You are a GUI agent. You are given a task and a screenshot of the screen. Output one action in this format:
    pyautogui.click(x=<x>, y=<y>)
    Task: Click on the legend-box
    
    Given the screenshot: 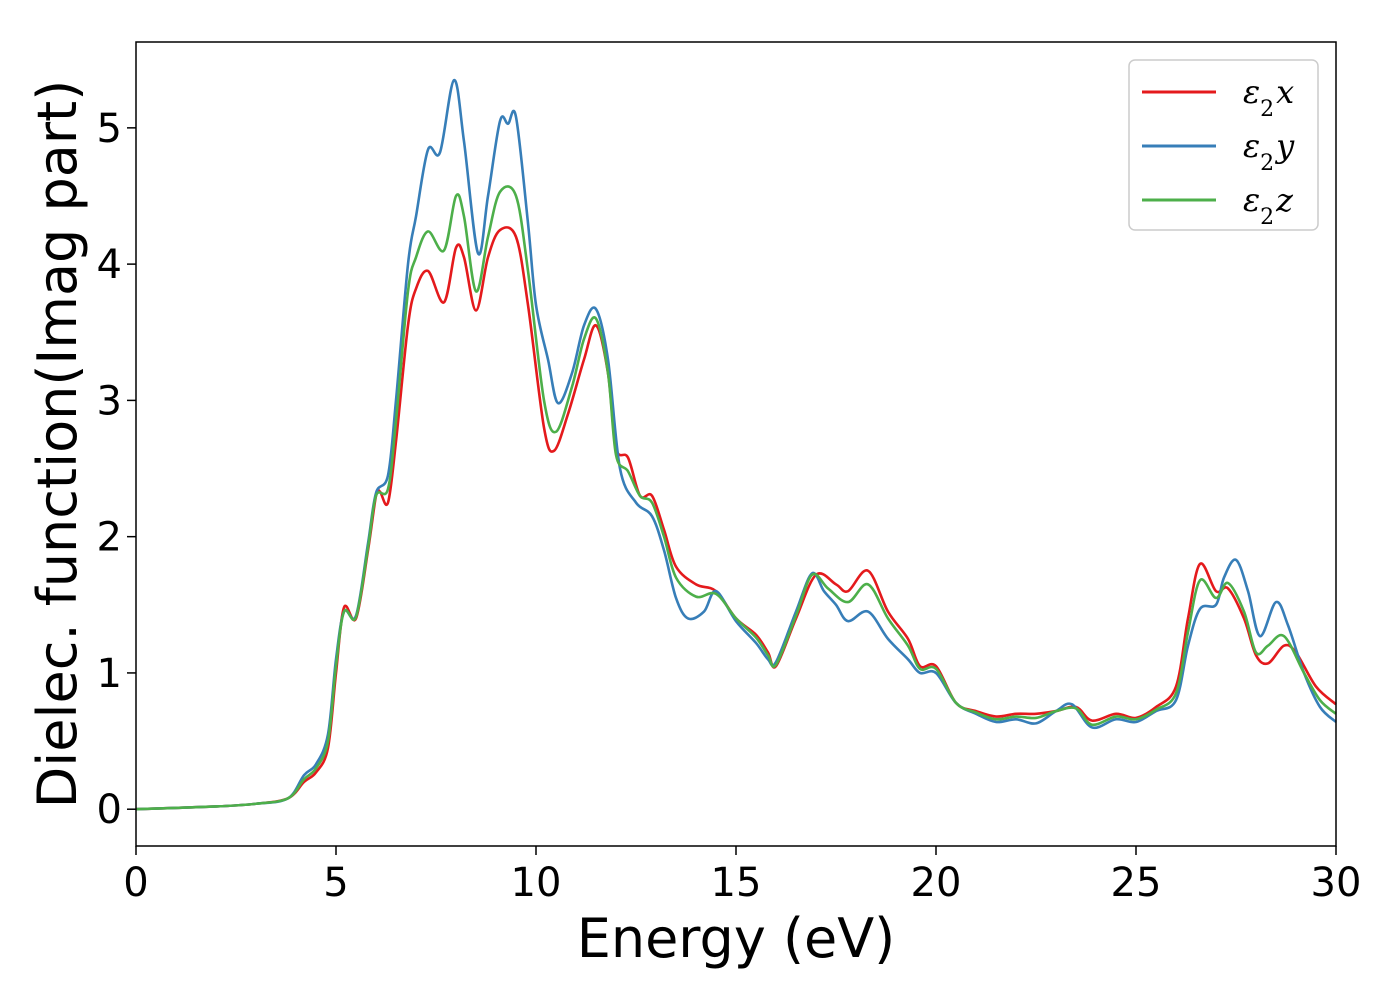 What is the action you would take?
    pyautogui.click(x=1223, y=145)
    